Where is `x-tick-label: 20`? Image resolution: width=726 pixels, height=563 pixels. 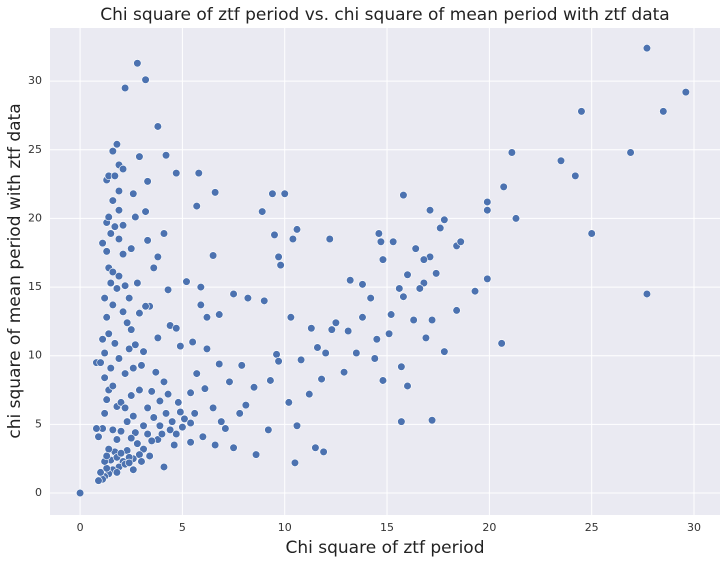 x-tick-label: 20 is located at coordinates (489, 527).